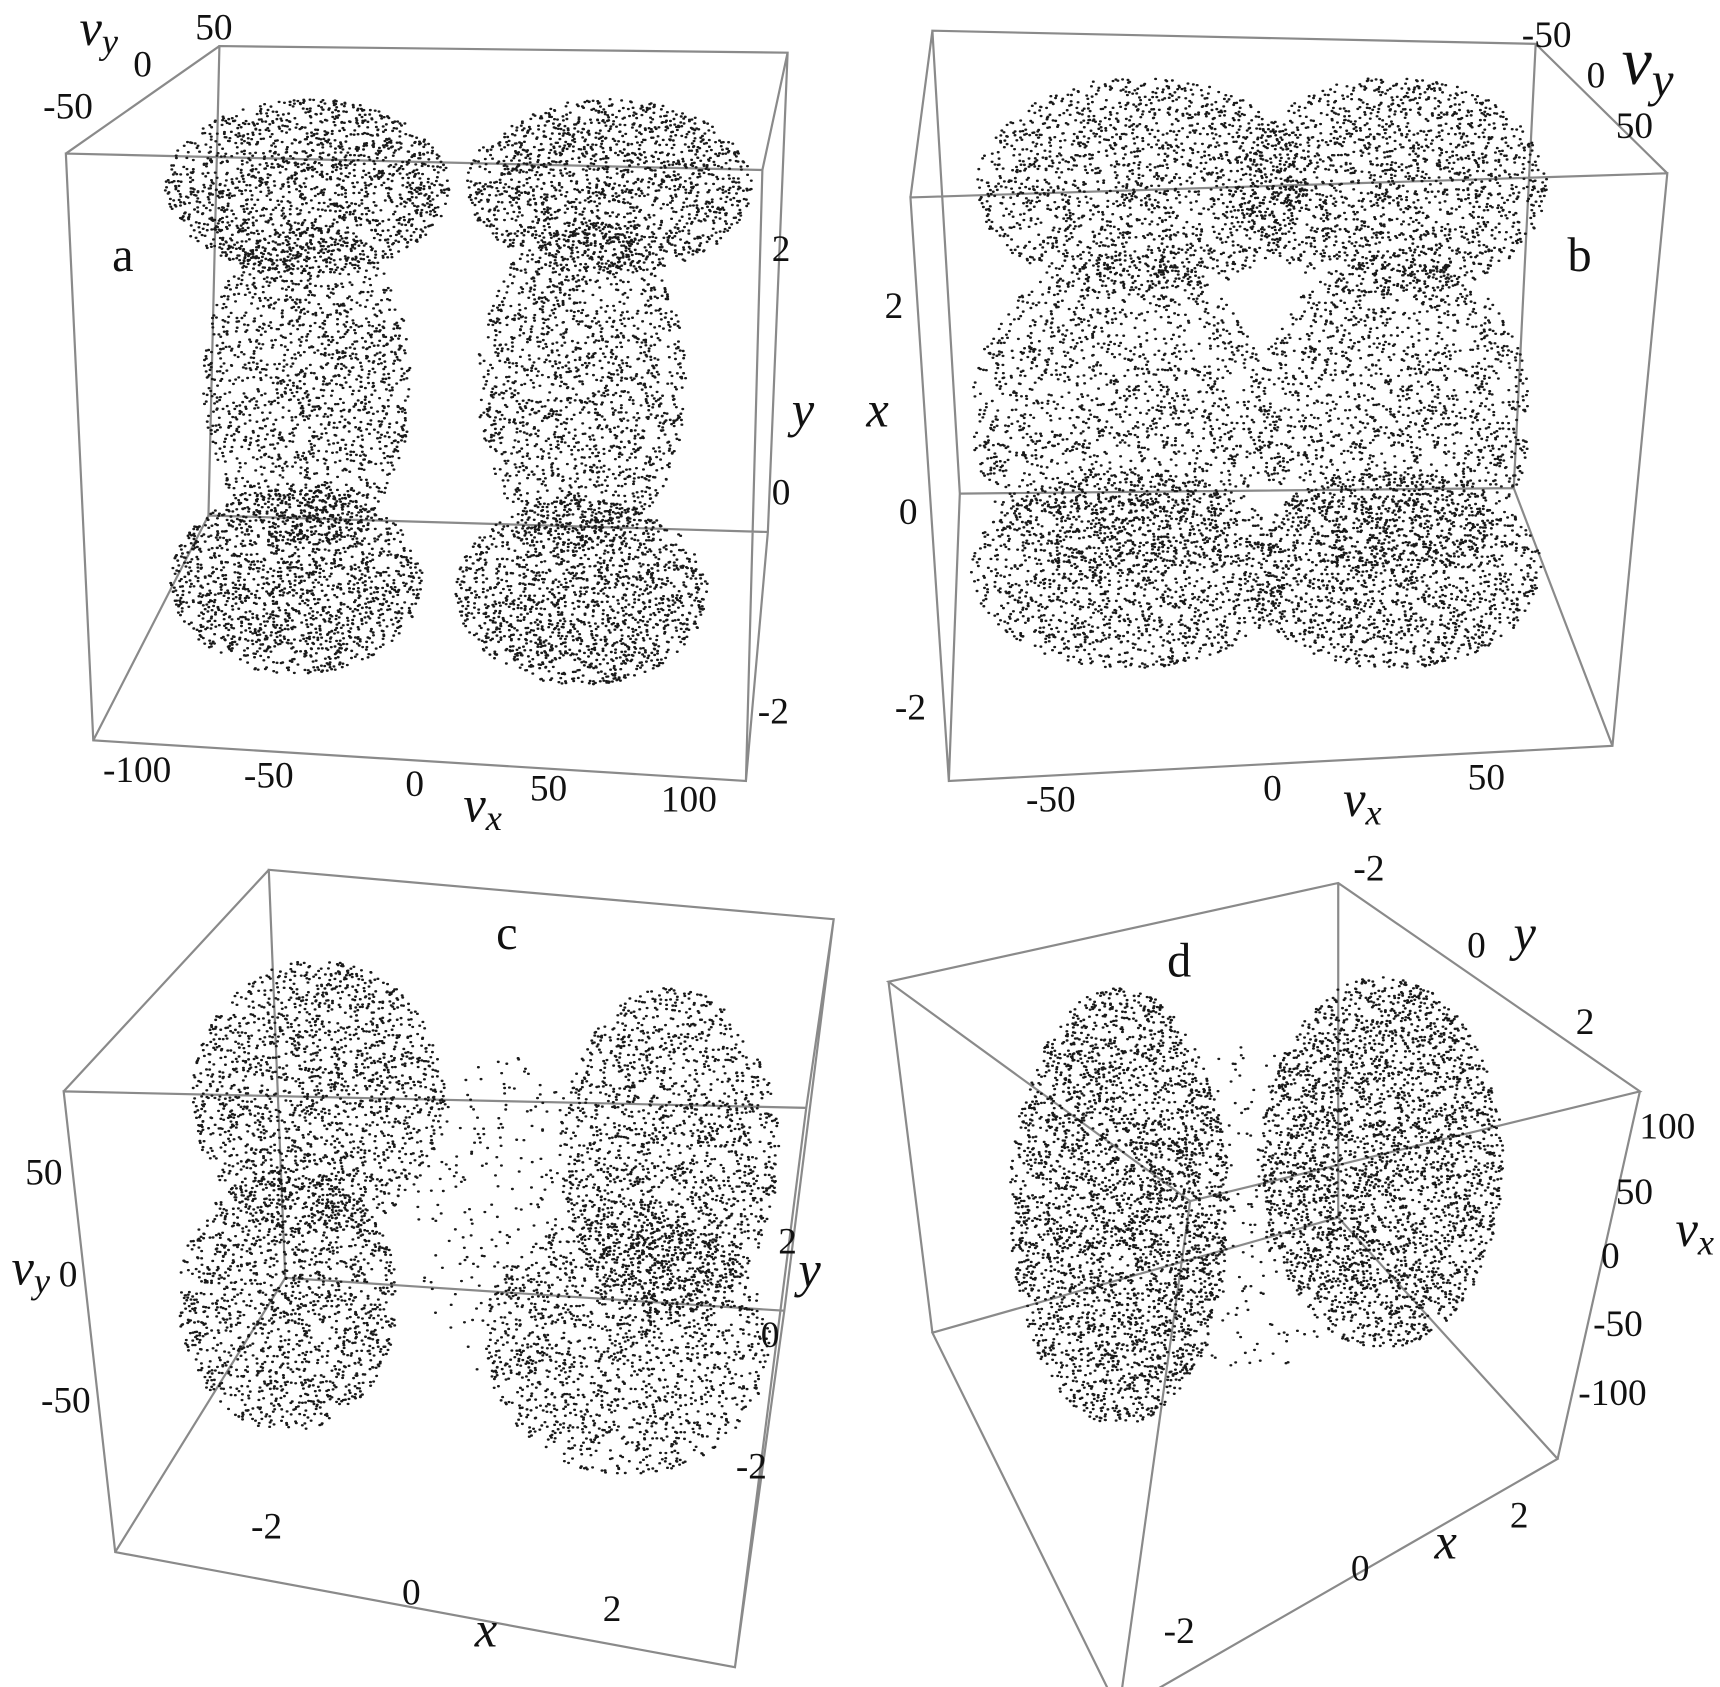  I want to click on panel-letter: b, so click(1579, 255).